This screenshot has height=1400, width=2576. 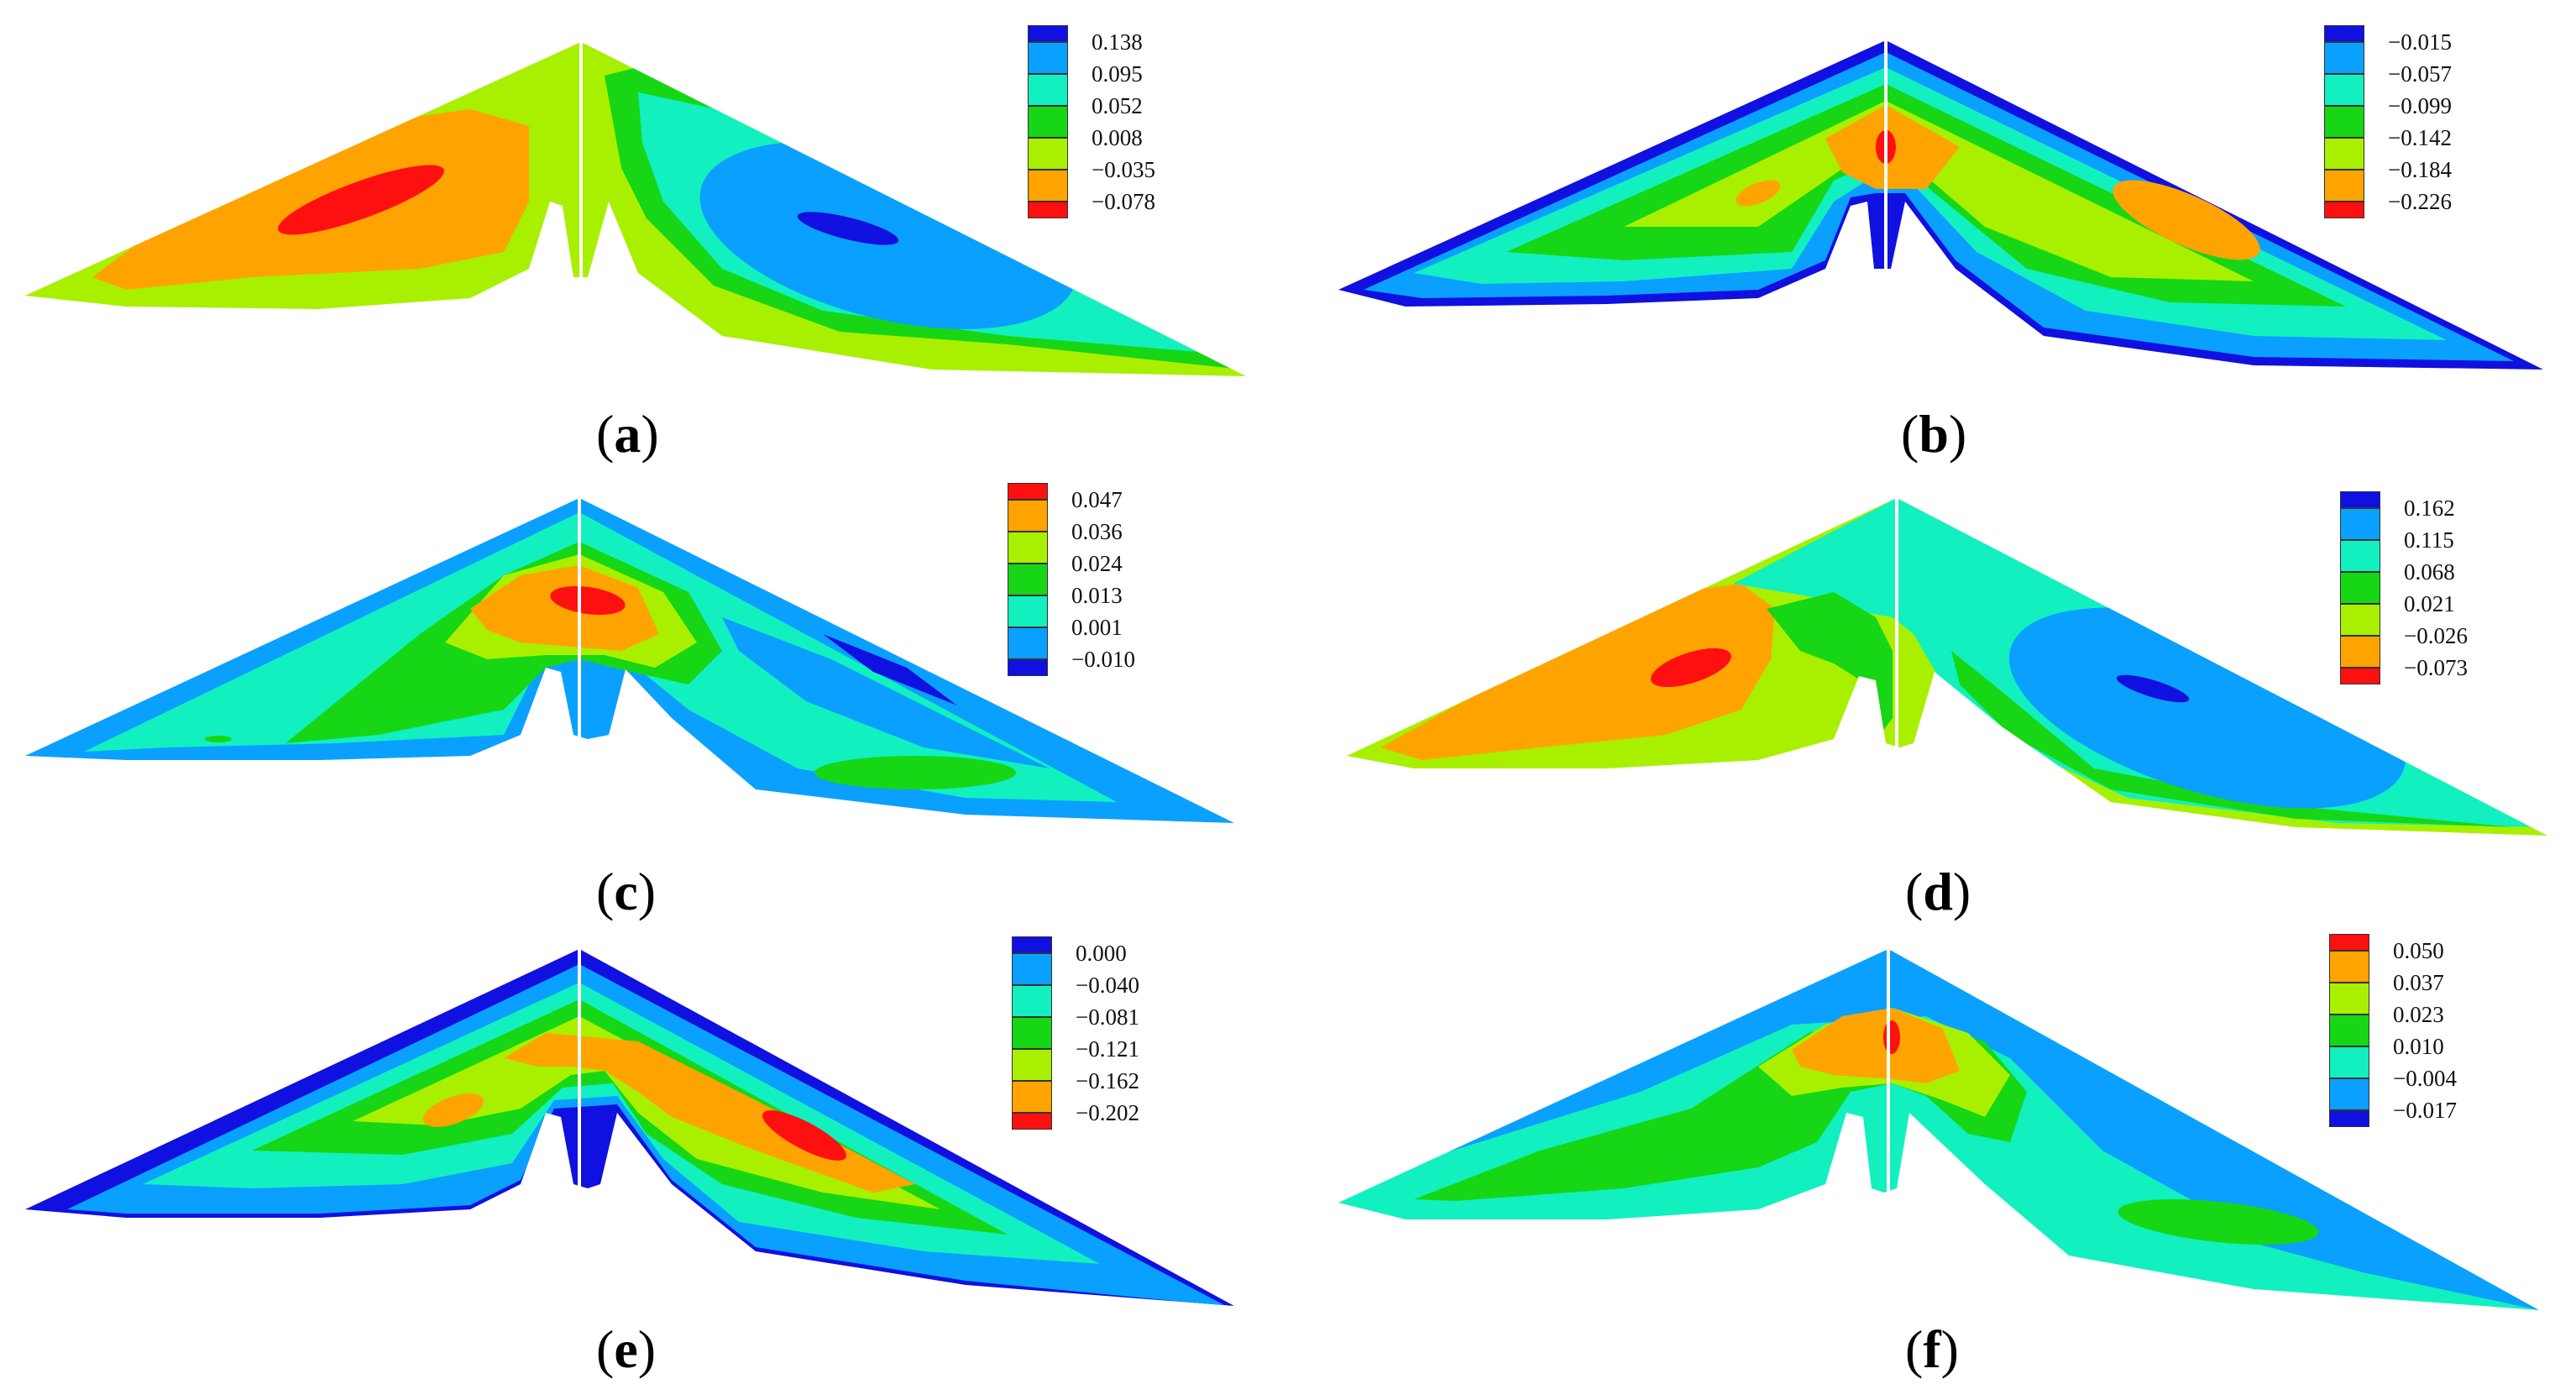 I want to click on legend-label: 0.024, so click(x=1097, y=563).